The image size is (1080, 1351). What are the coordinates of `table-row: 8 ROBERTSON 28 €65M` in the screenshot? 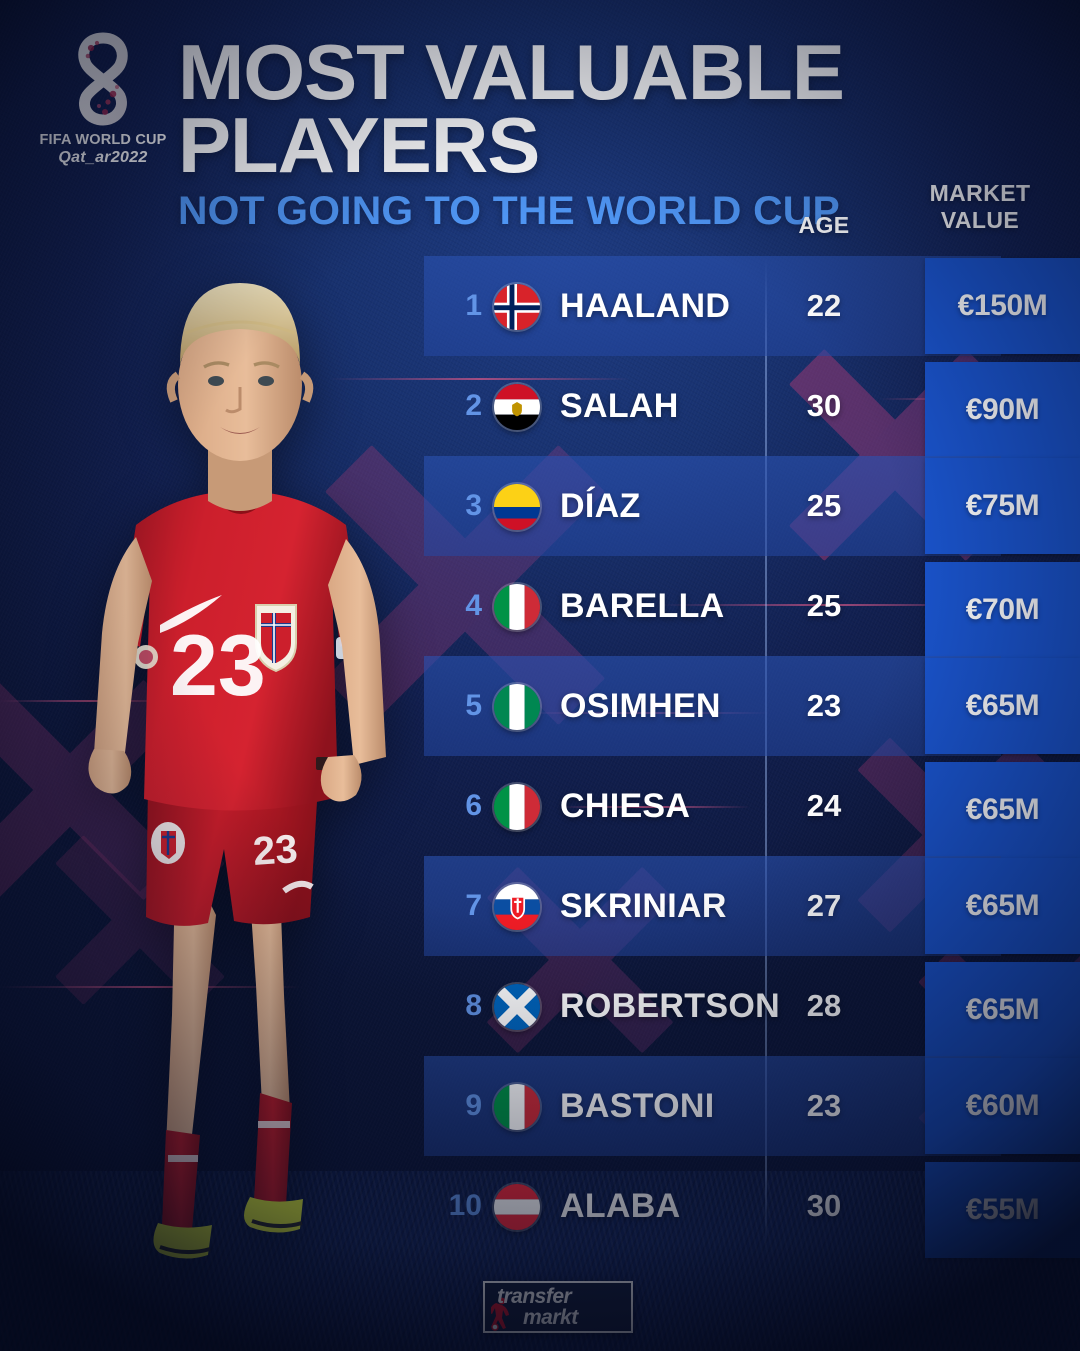 It's located at (752, 1007).